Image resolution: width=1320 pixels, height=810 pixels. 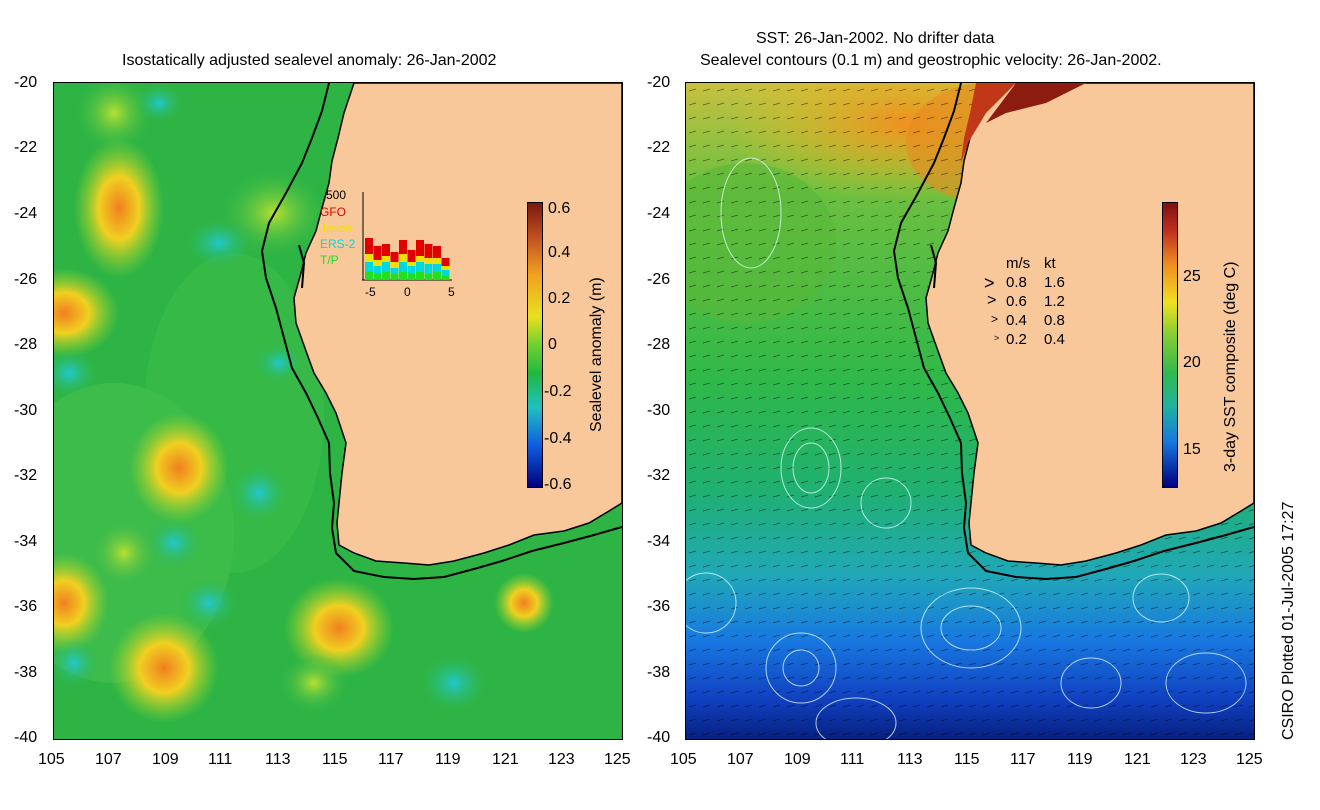 I want to click on left-colorbar-tick: 0.6, so click(x=559, y=208).